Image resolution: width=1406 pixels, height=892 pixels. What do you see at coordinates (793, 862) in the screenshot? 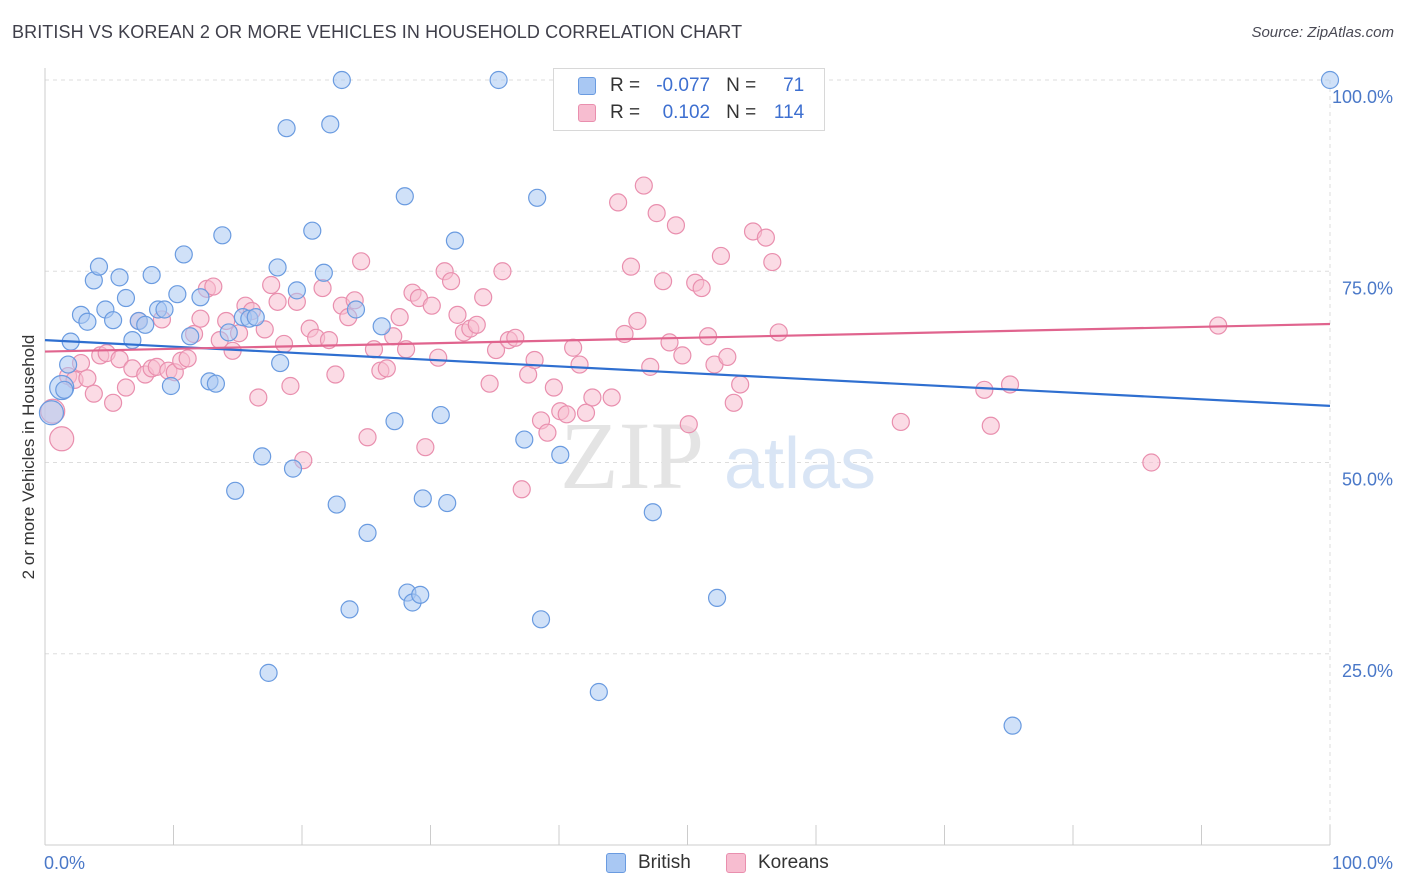
I see `legend-label-koreans: Koreans` at bounding box center [793, 862].